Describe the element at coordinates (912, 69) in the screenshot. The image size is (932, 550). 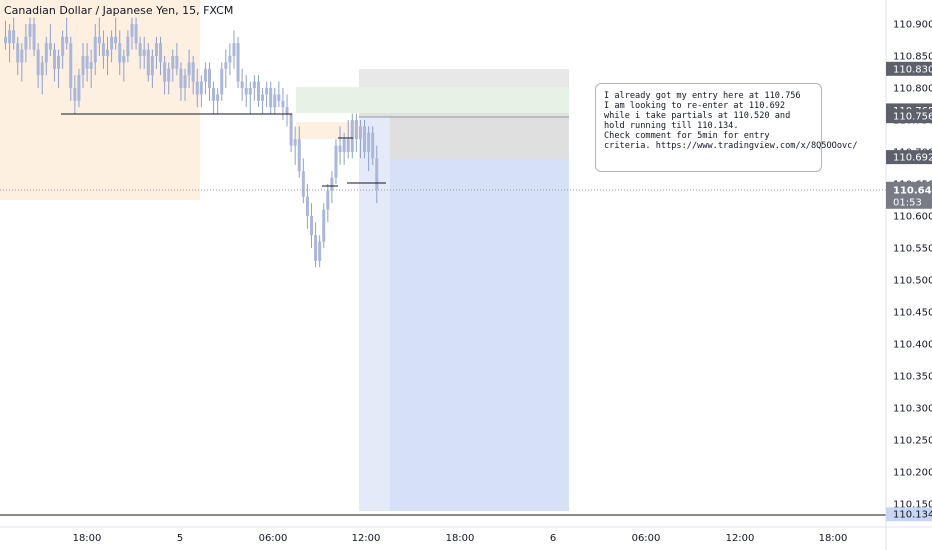
I see `price-level-value: 110.830` at that location.